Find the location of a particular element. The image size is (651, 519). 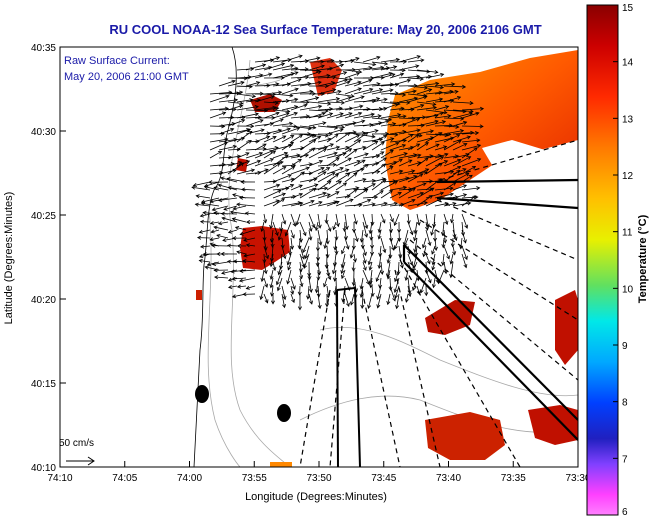

y-axis: 40:35 40:30 40:25 40:20 40:15 40:10 is located at coordinates (48, 258).